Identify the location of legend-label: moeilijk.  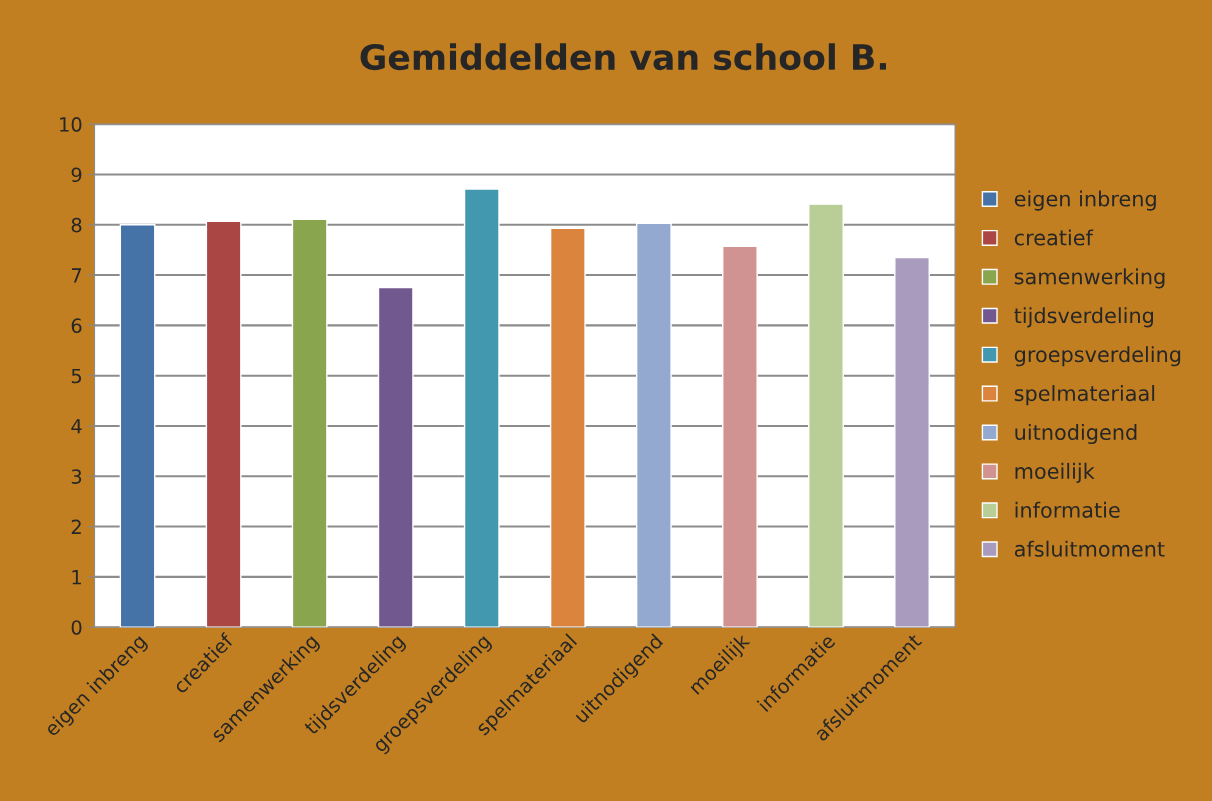
(1055, 473).